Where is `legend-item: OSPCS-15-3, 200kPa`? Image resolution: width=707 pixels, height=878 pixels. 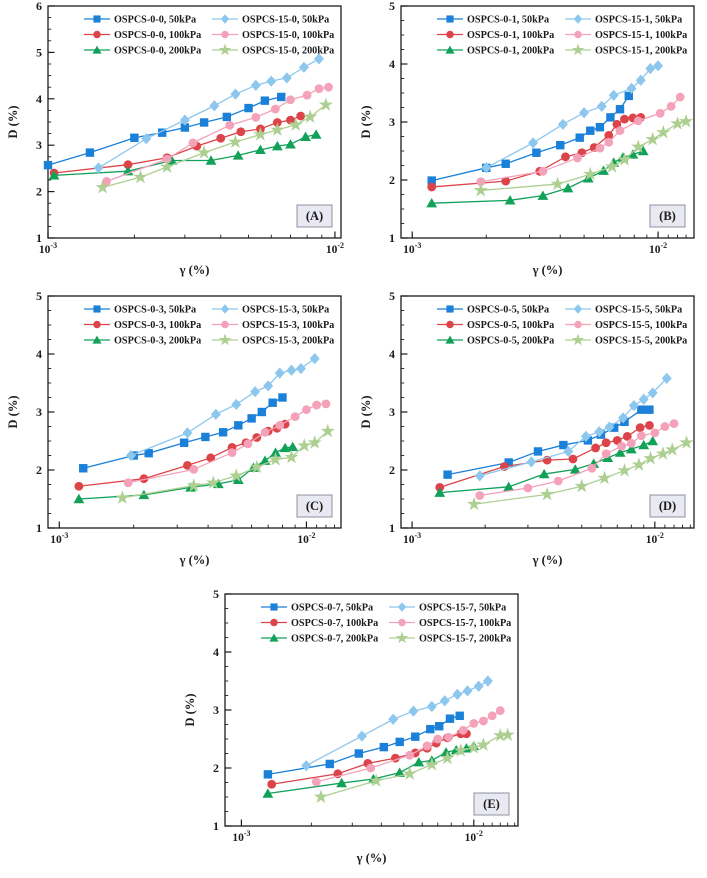 legend-item: OSPCS-15-3, 200kPa is located at coordinates (273, 340).